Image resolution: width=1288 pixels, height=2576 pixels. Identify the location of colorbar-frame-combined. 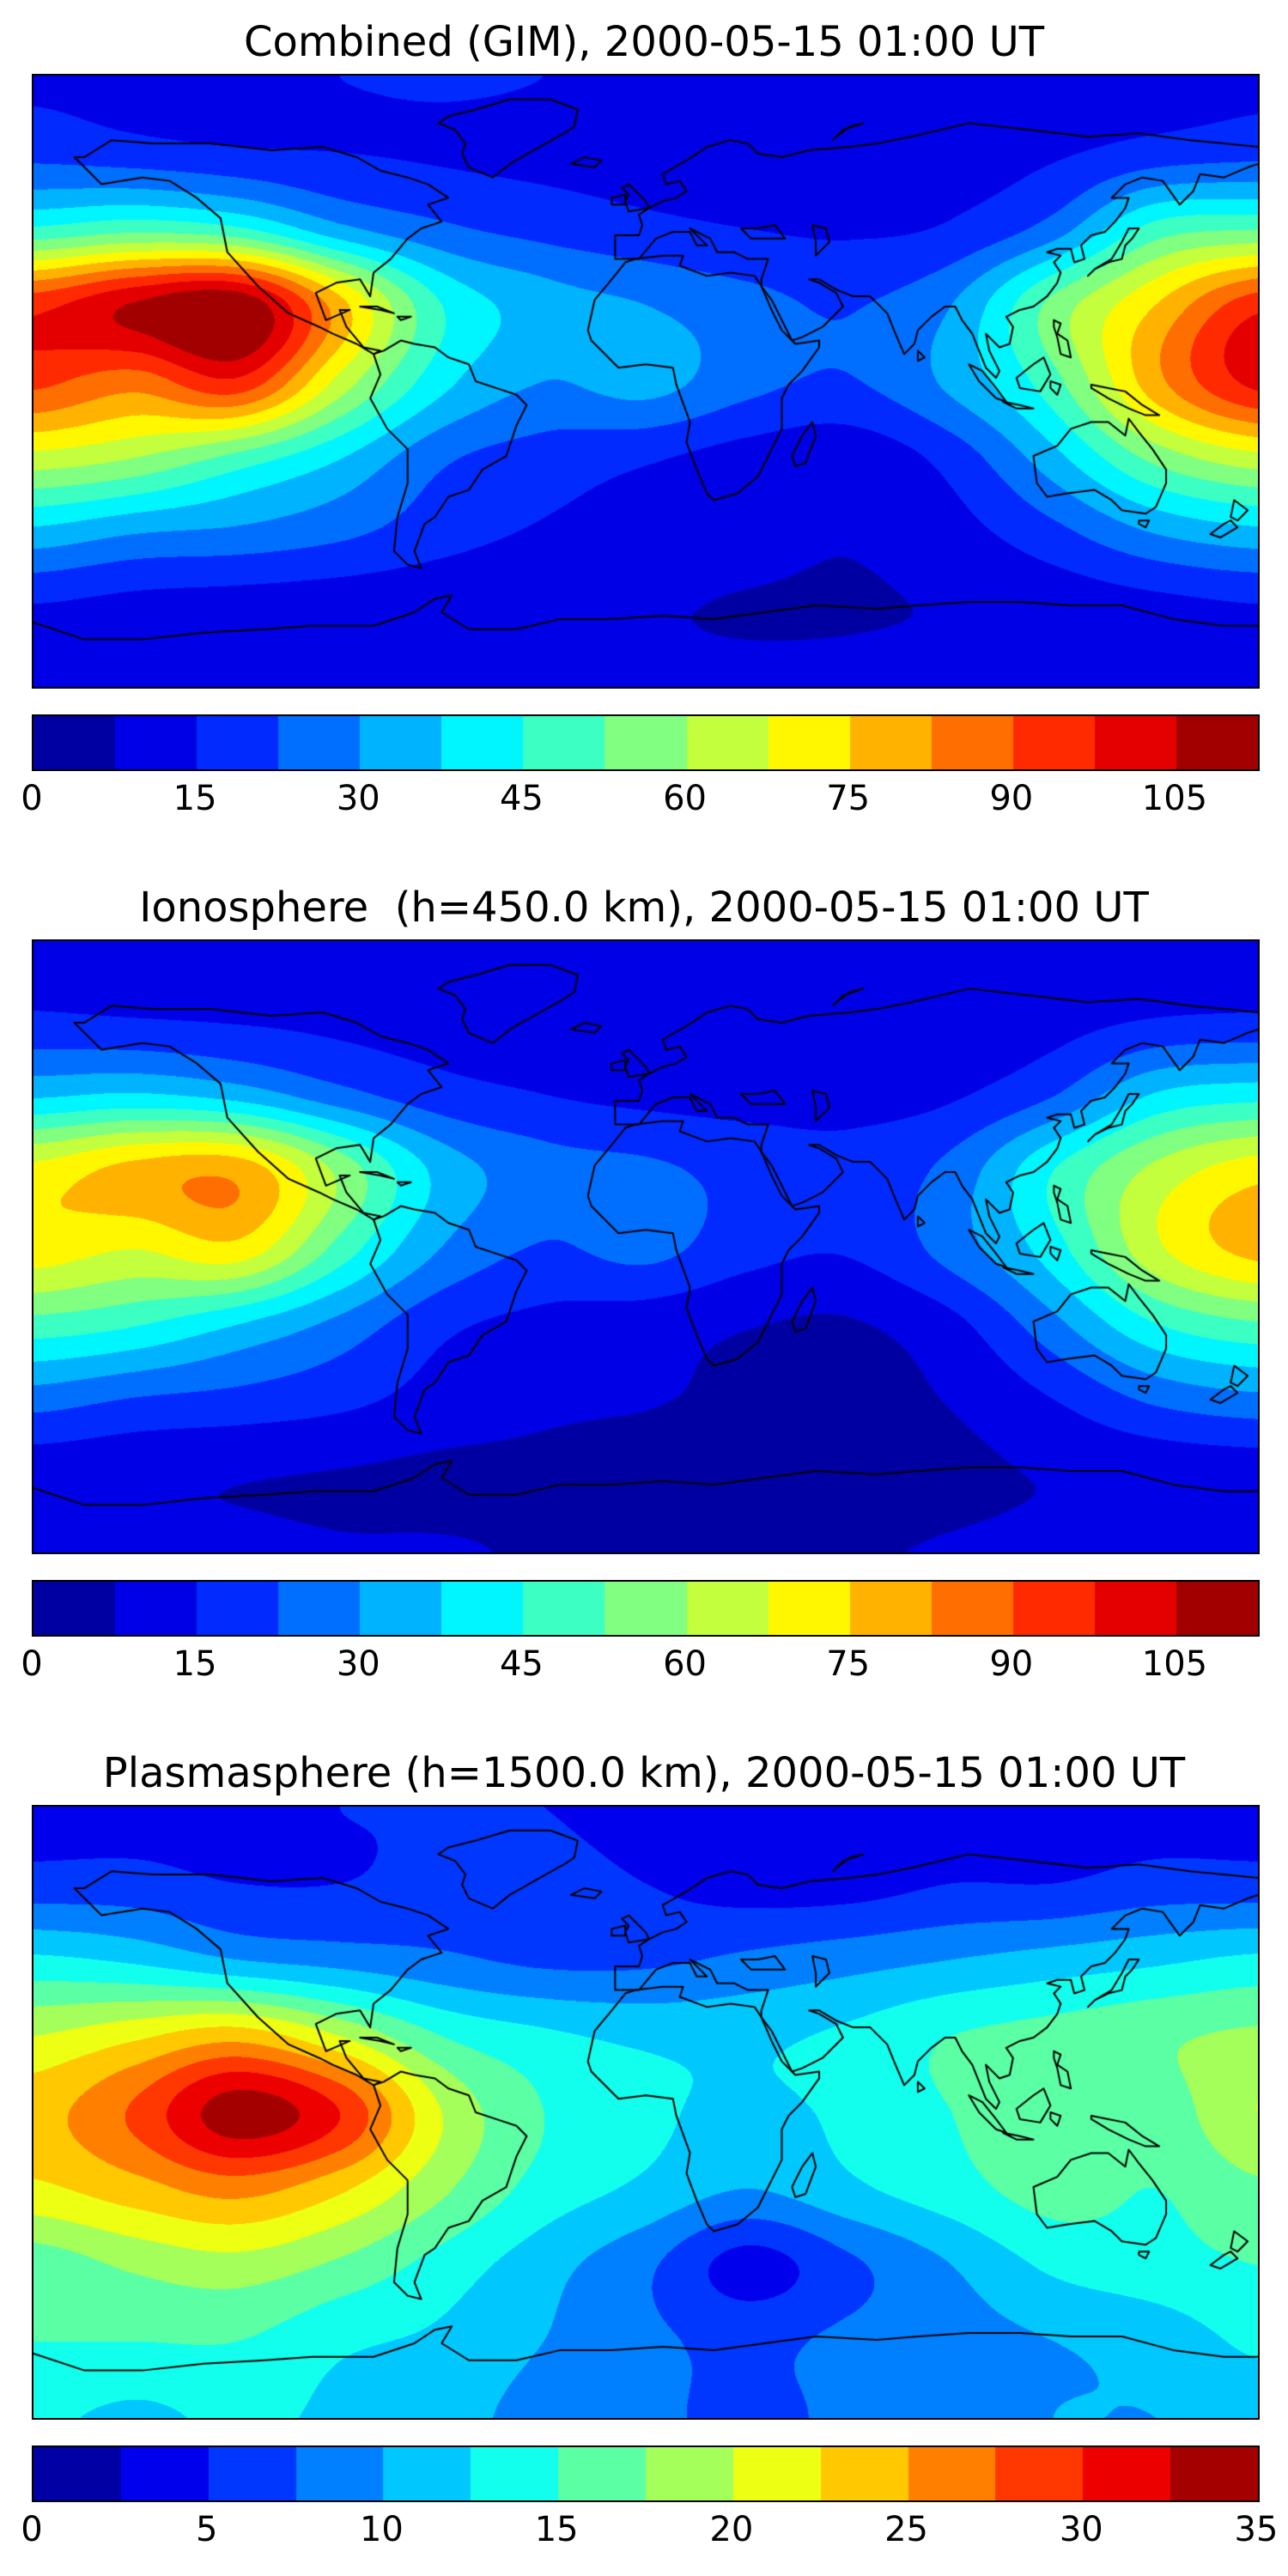
(646, 742).